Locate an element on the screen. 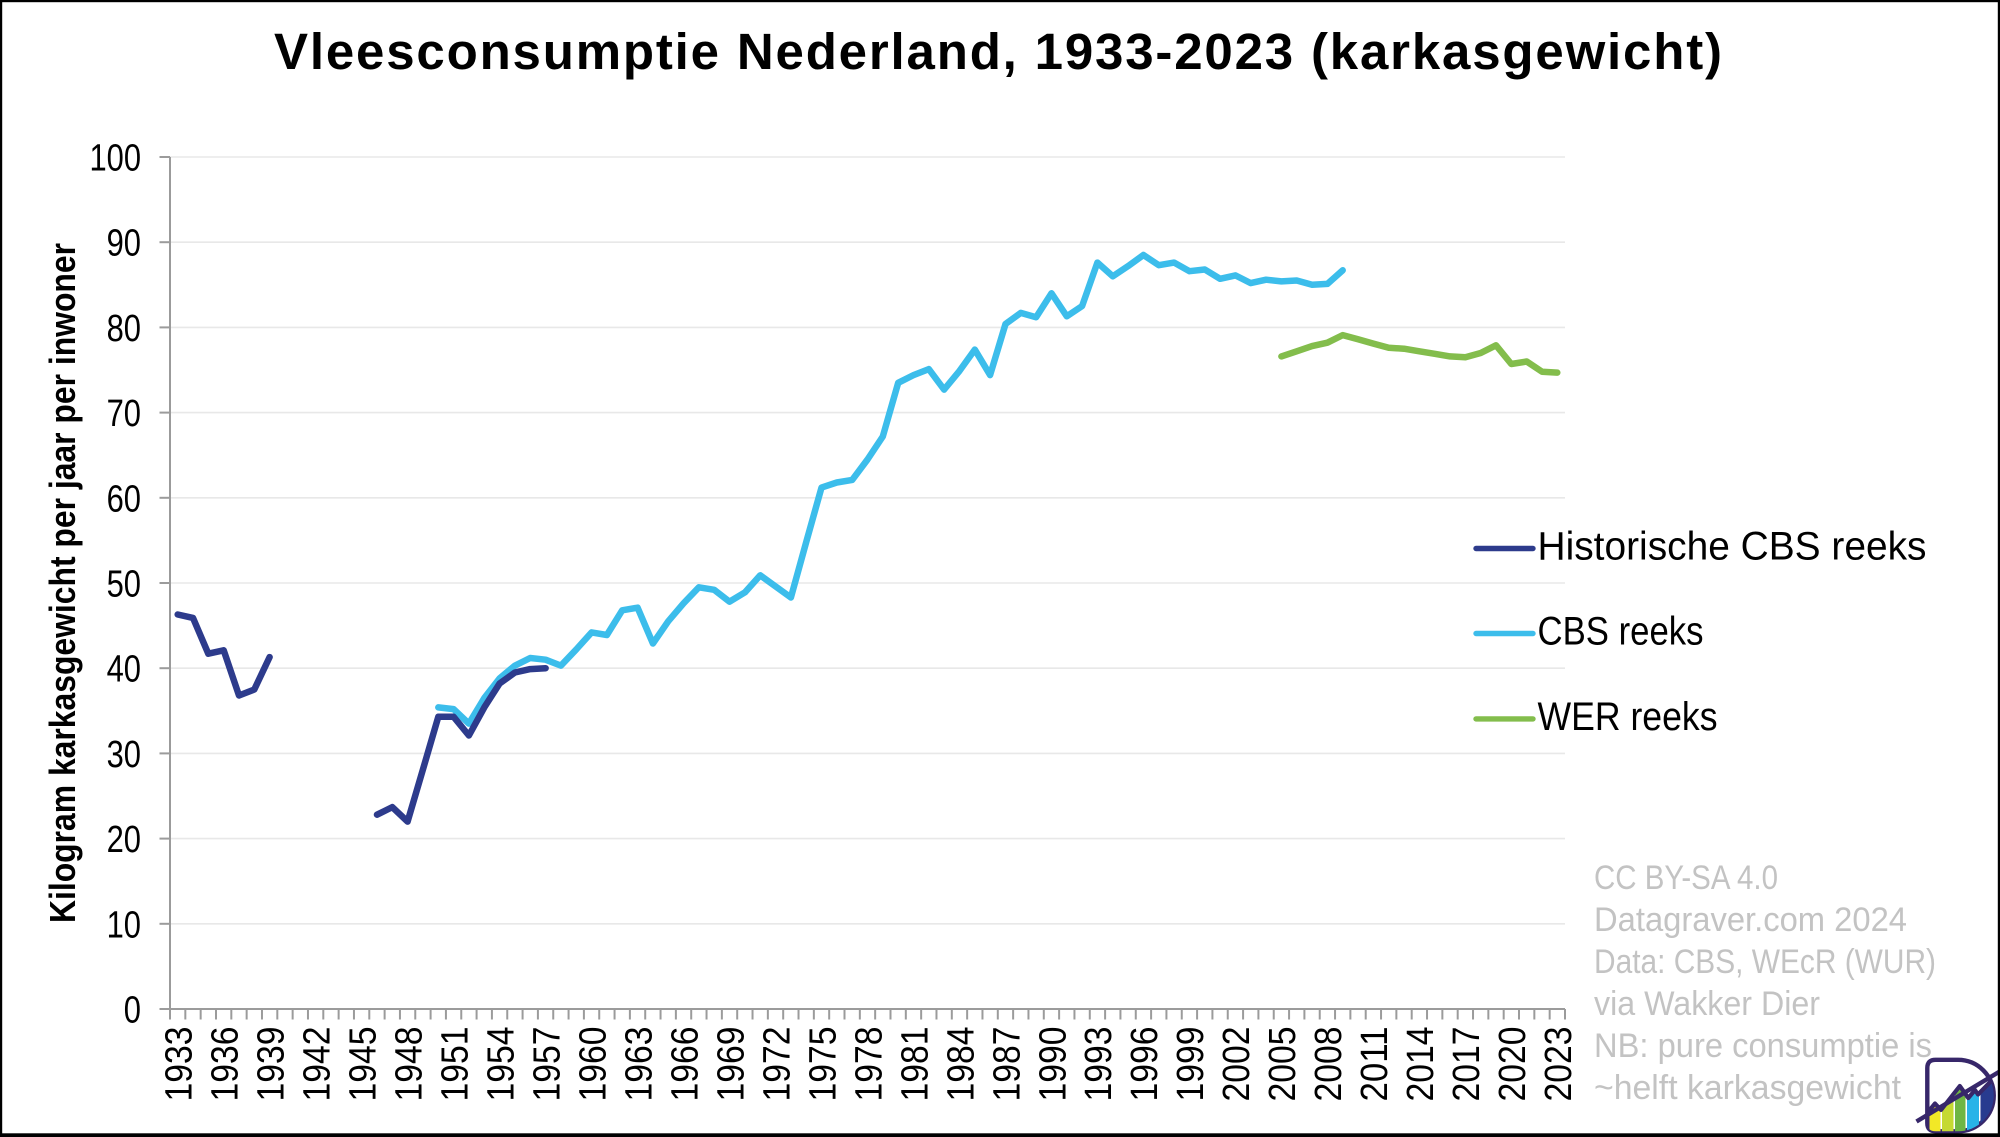 The width and height of the screenshot is (2000, 1137). svg-text: 2005 is located at coordinates (1283, 1064).